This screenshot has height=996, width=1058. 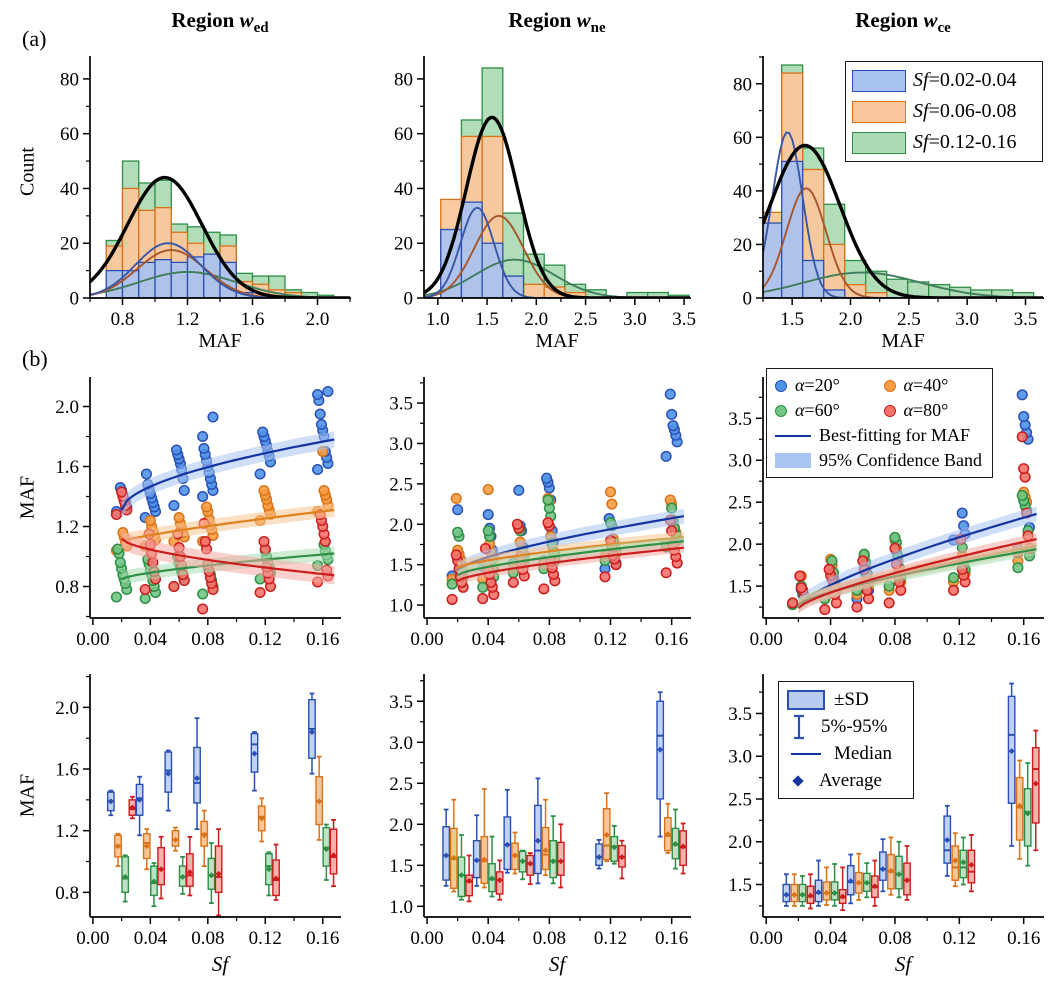 What do you see at coordinates (879, 142) in the screenshot?
I see `sf-012-016-swatch` at bounding box center [879, 142].